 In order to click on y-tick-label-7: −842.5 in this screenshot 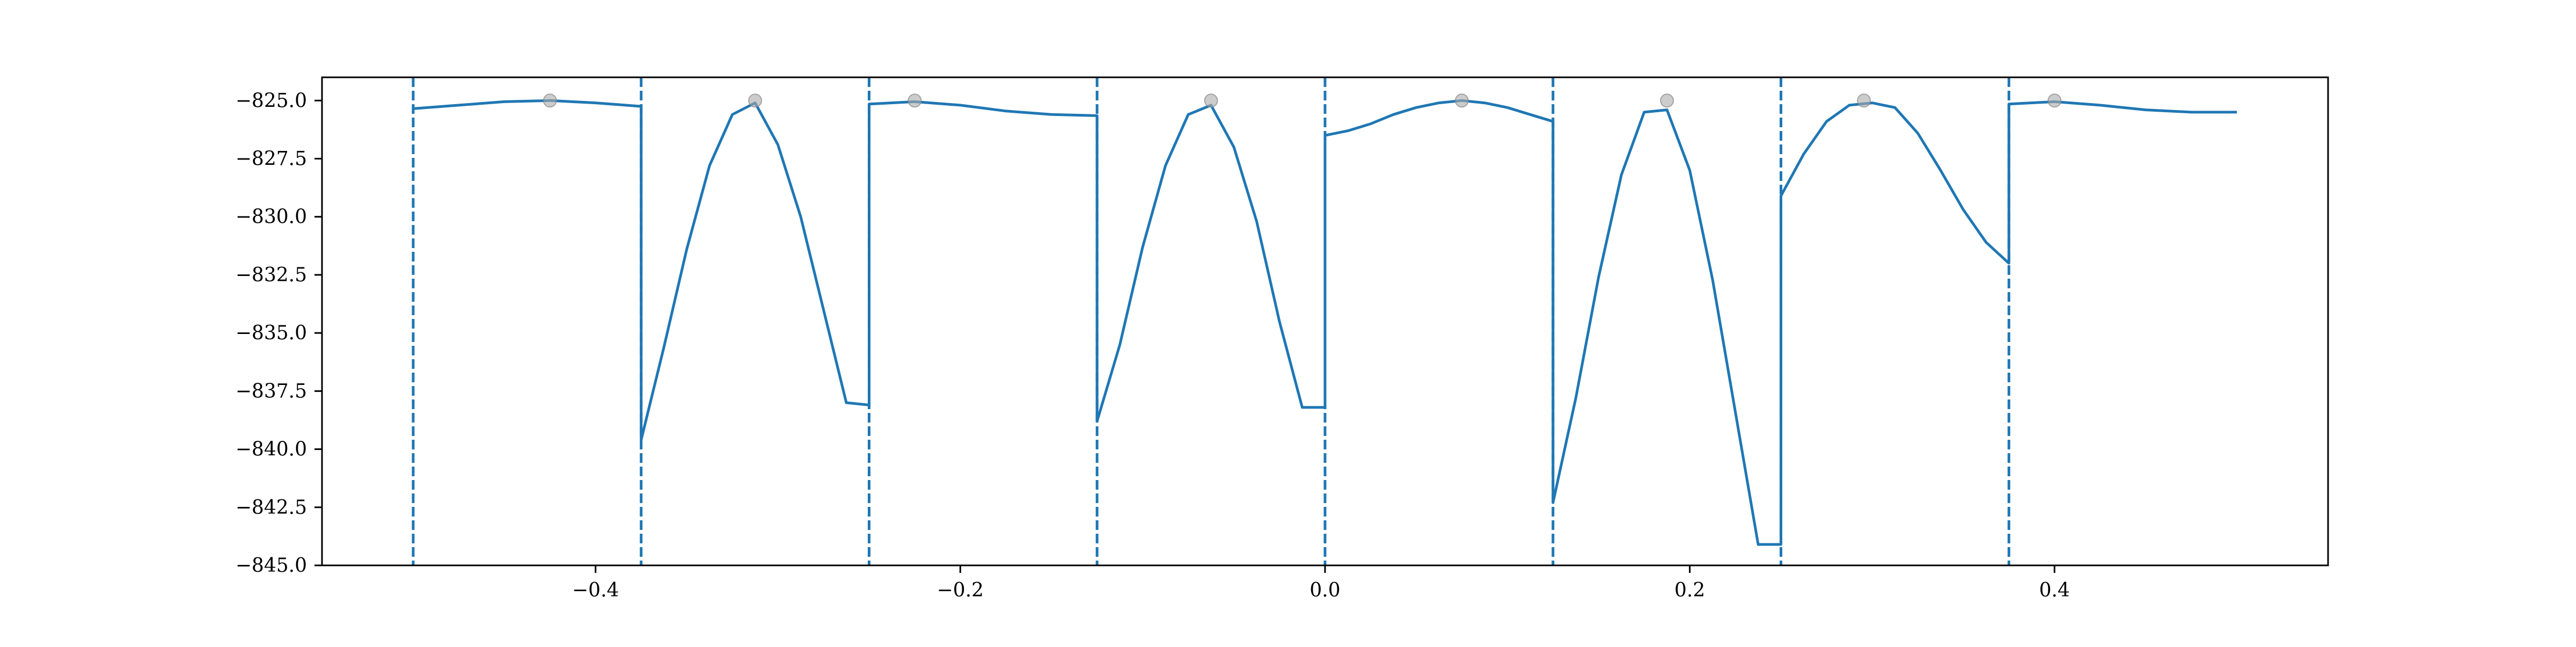, I will do `click(271, 508)`.